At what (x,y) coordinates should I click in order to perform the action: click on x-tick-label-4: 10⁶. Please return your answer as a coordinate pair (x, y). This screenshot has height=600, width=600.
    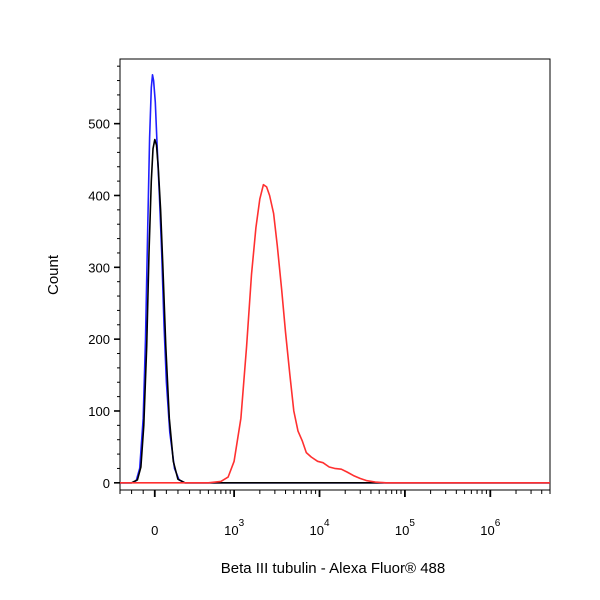
    Looking at the image, I should click on (490, 528).